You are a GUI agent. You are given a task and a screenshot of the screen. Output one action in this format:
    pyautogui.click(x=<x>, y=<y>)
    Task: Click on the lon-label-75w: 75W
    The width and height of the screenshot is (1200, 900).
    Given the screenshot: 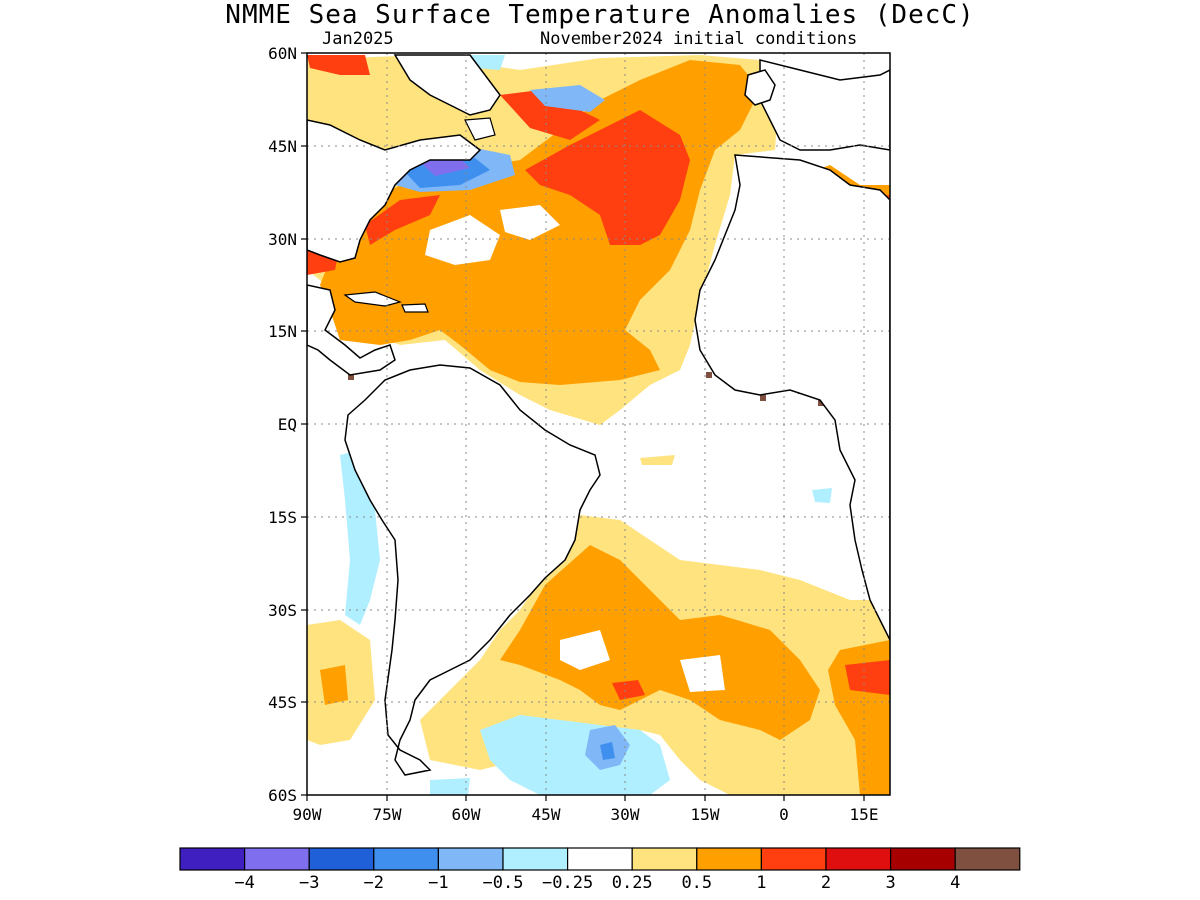 What is the action you would take?
    pyautogui.click(x=387, y=814)
    